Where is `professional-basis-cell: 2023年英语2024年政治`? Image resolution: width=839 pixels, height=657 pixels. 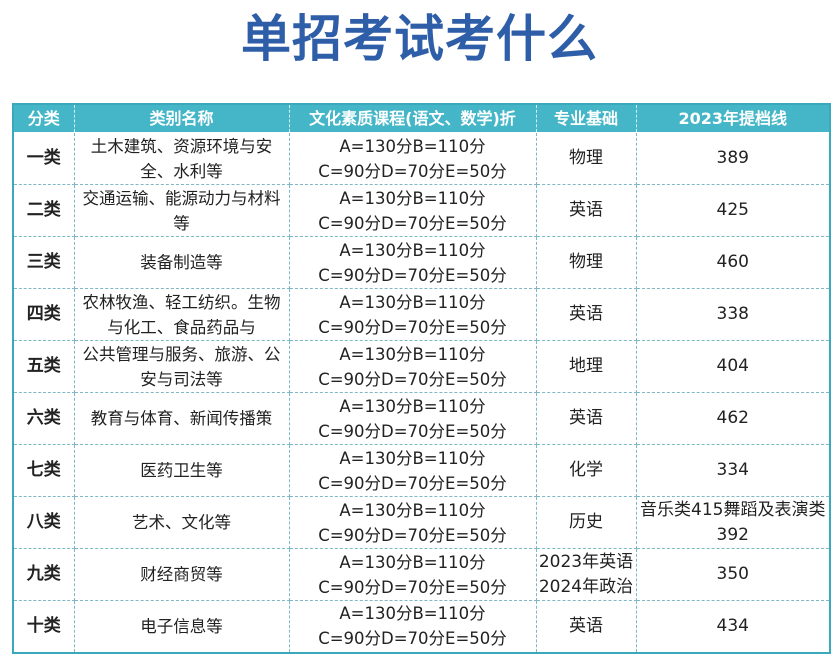
professional-basis-cell: 2023年英语2024年政治 is located at coordinates (586, 574).